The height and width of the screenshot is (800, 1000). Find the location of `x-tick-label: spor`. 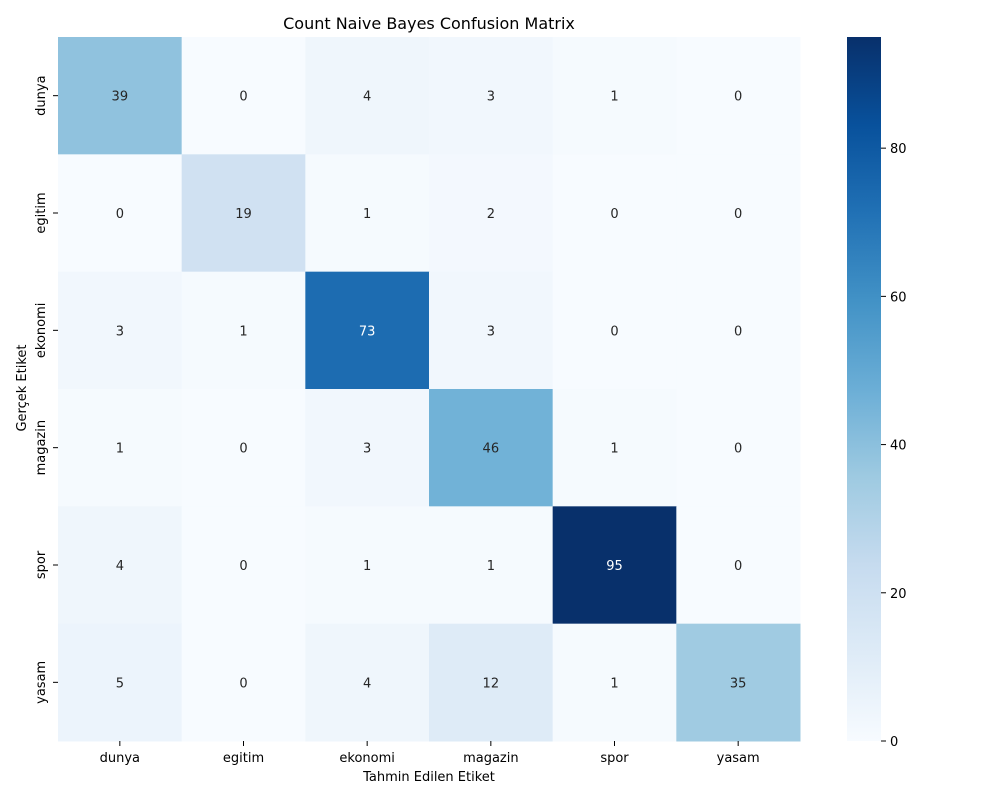

x-tick-label: spor is located at coordinates (614, 758).